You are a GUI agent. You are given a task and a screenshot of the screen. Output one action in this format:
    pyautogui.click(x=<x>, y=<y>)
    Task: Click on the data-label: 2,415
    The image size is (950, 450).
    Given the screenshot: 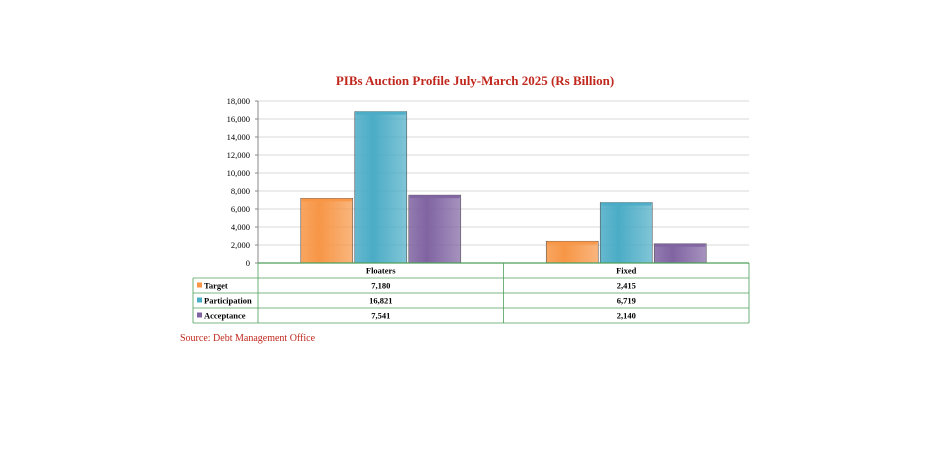 What is the action you would take?
    pyautogui.click(x=626, y=286)
    